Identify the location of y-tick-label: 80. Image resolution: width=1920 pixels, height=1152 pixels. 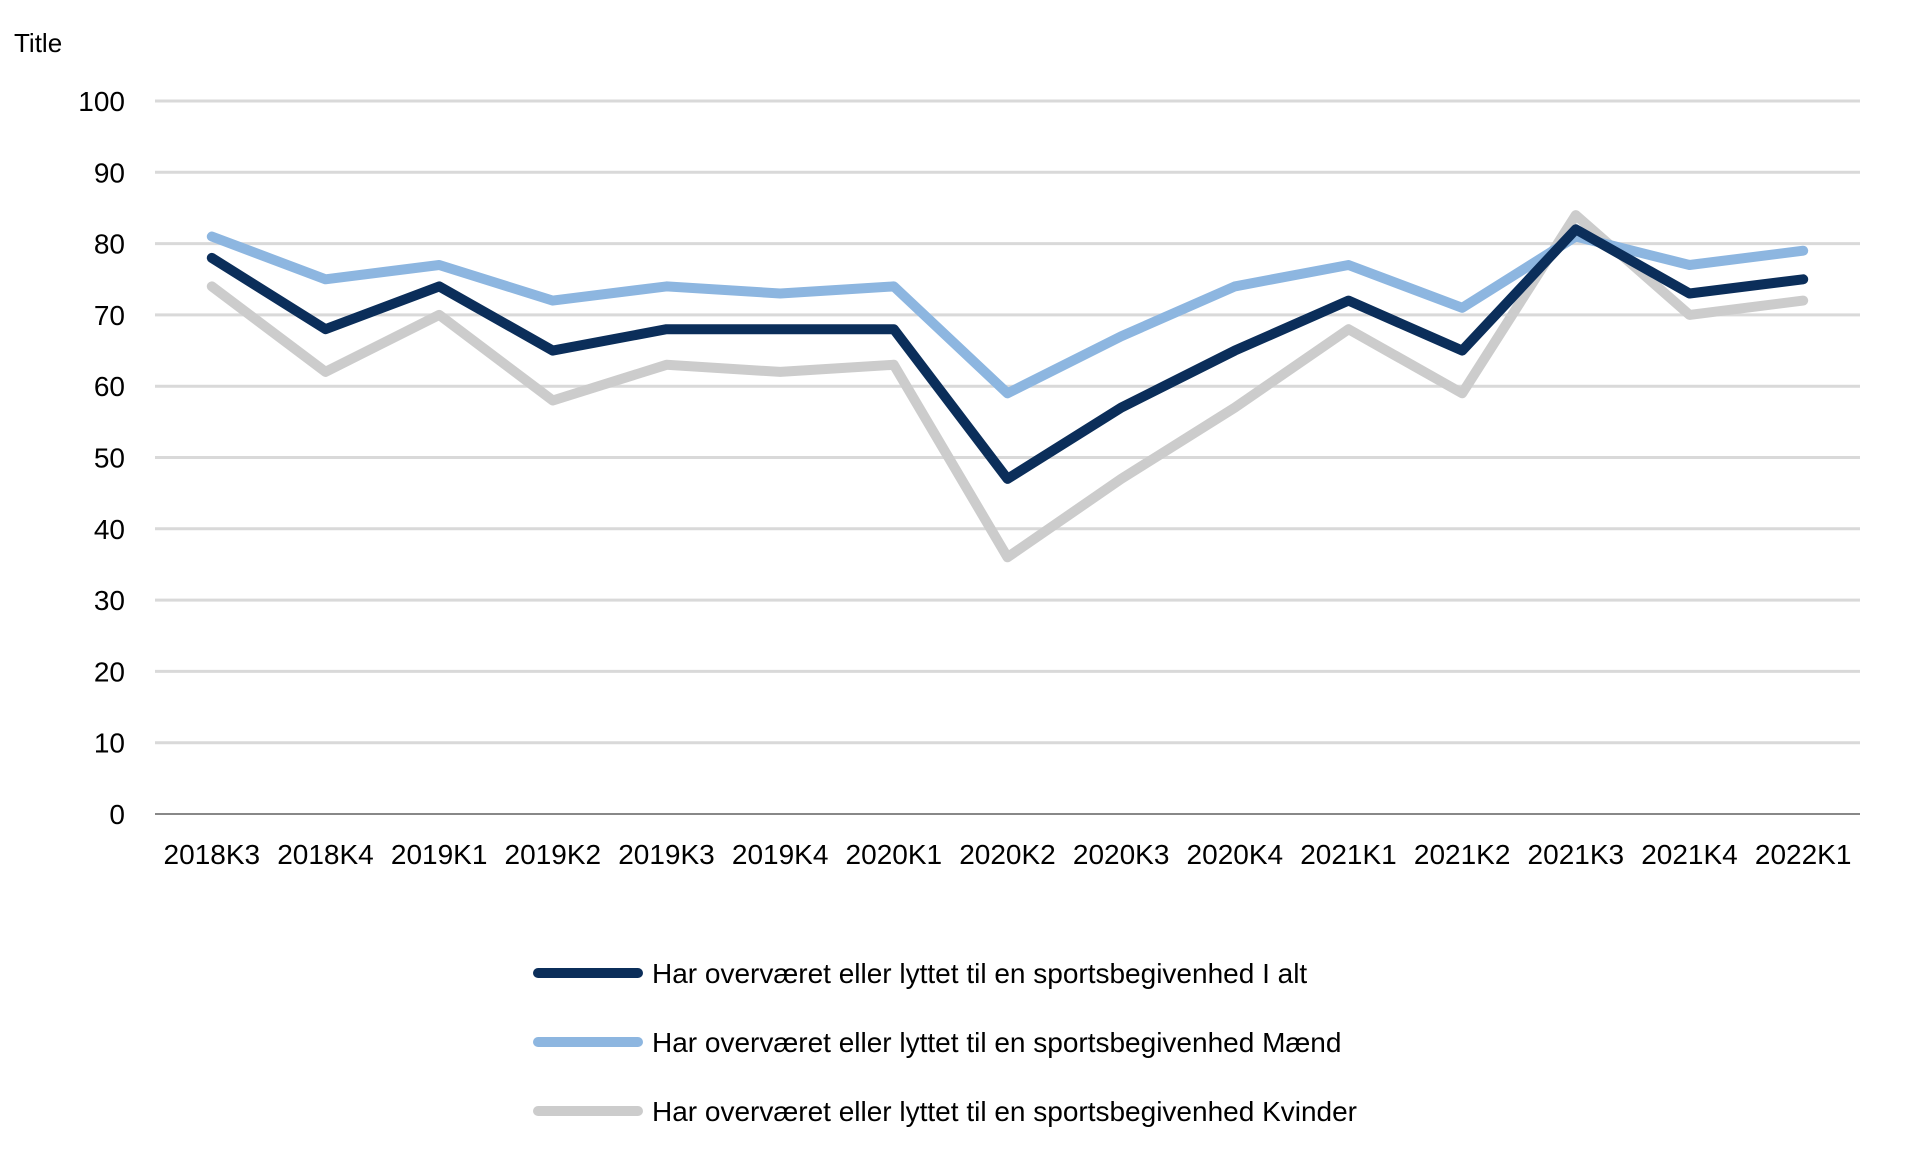
(109, 244).